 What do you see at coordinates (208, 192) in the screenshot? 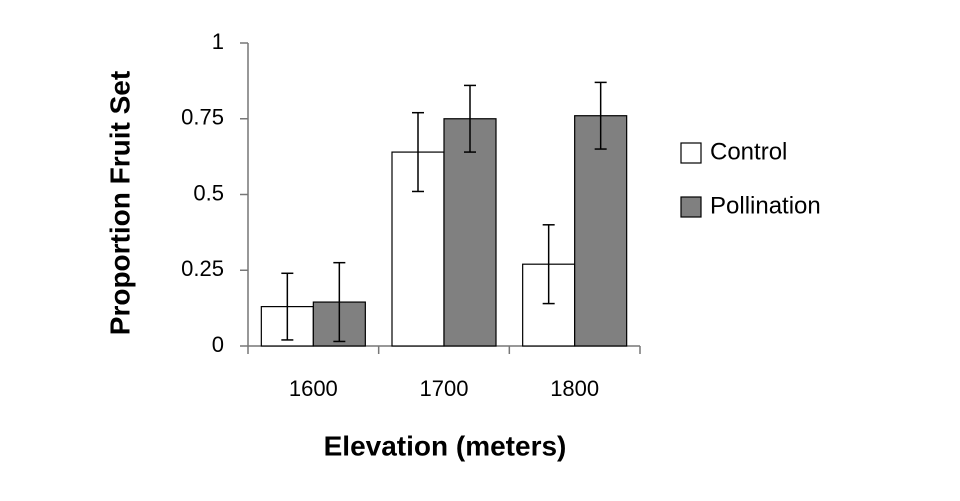
I see `y-tick-label: 0.5` at bounding box center [208, 192].